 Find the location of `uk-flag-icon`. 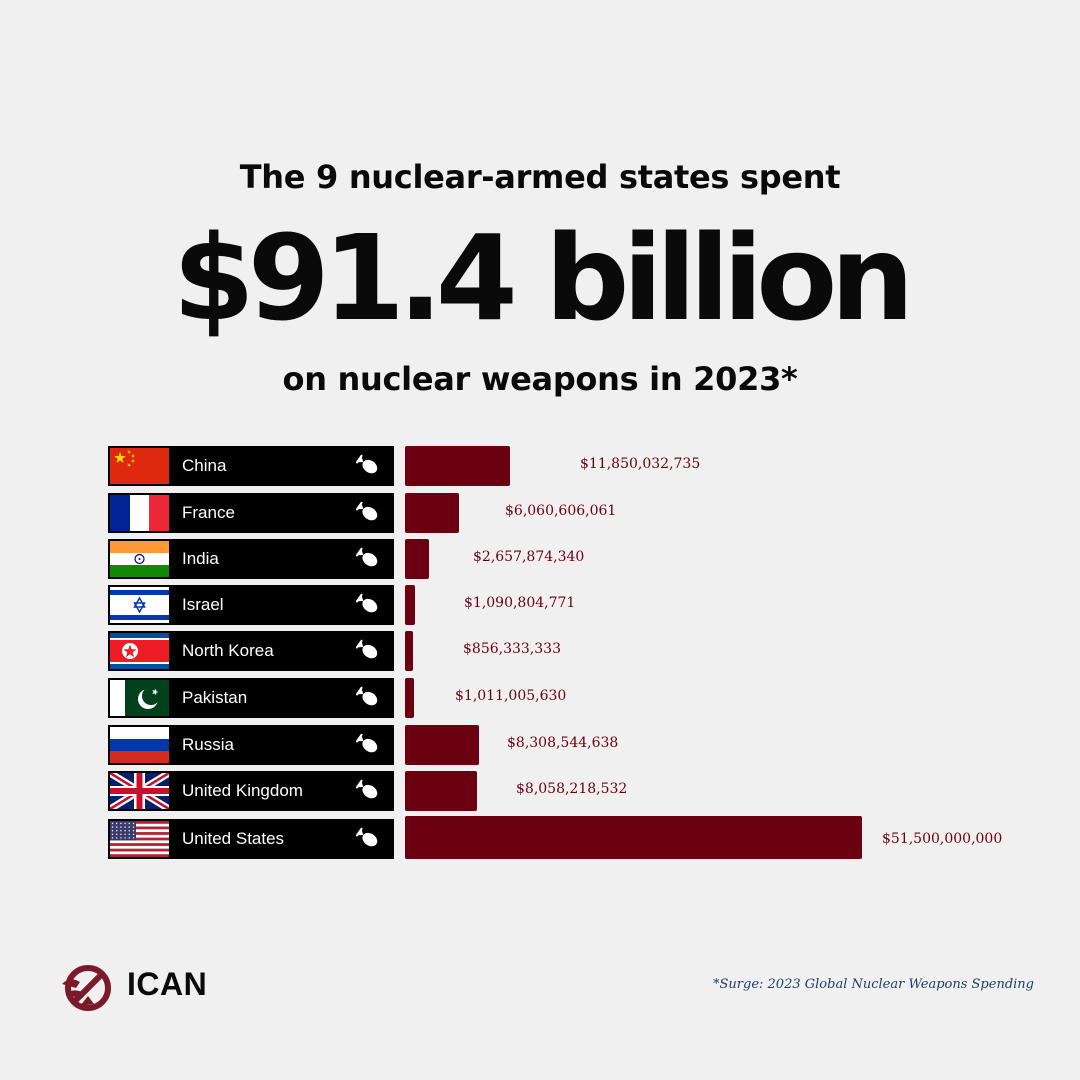

uk-flag-icon is located at coordinates (139, 791).